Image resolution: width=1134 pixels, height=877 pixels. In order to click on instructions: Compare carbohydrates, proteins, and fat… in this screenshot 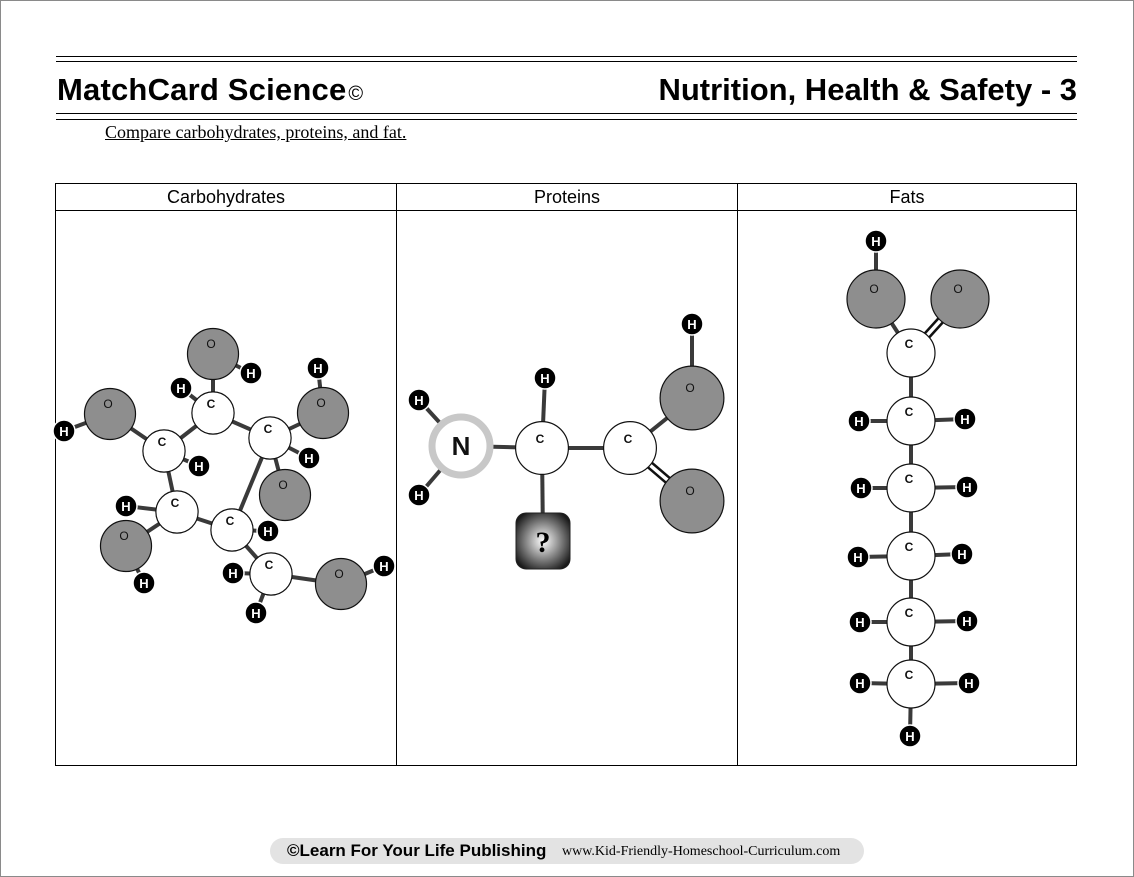, I will do `click(256, 132)`.